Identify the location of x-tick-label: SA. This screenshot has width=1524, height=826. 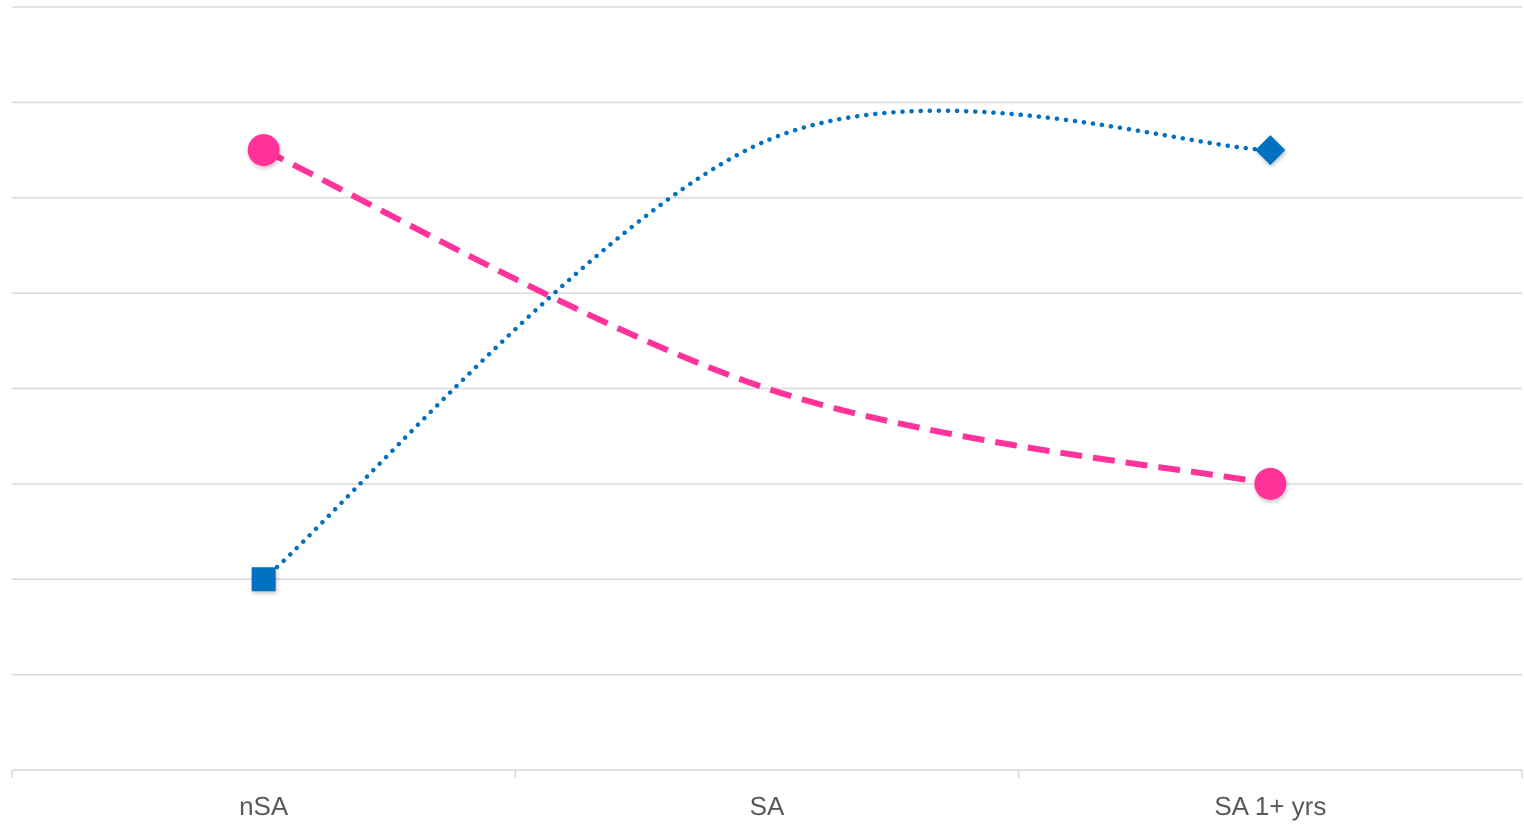
(767, 806).